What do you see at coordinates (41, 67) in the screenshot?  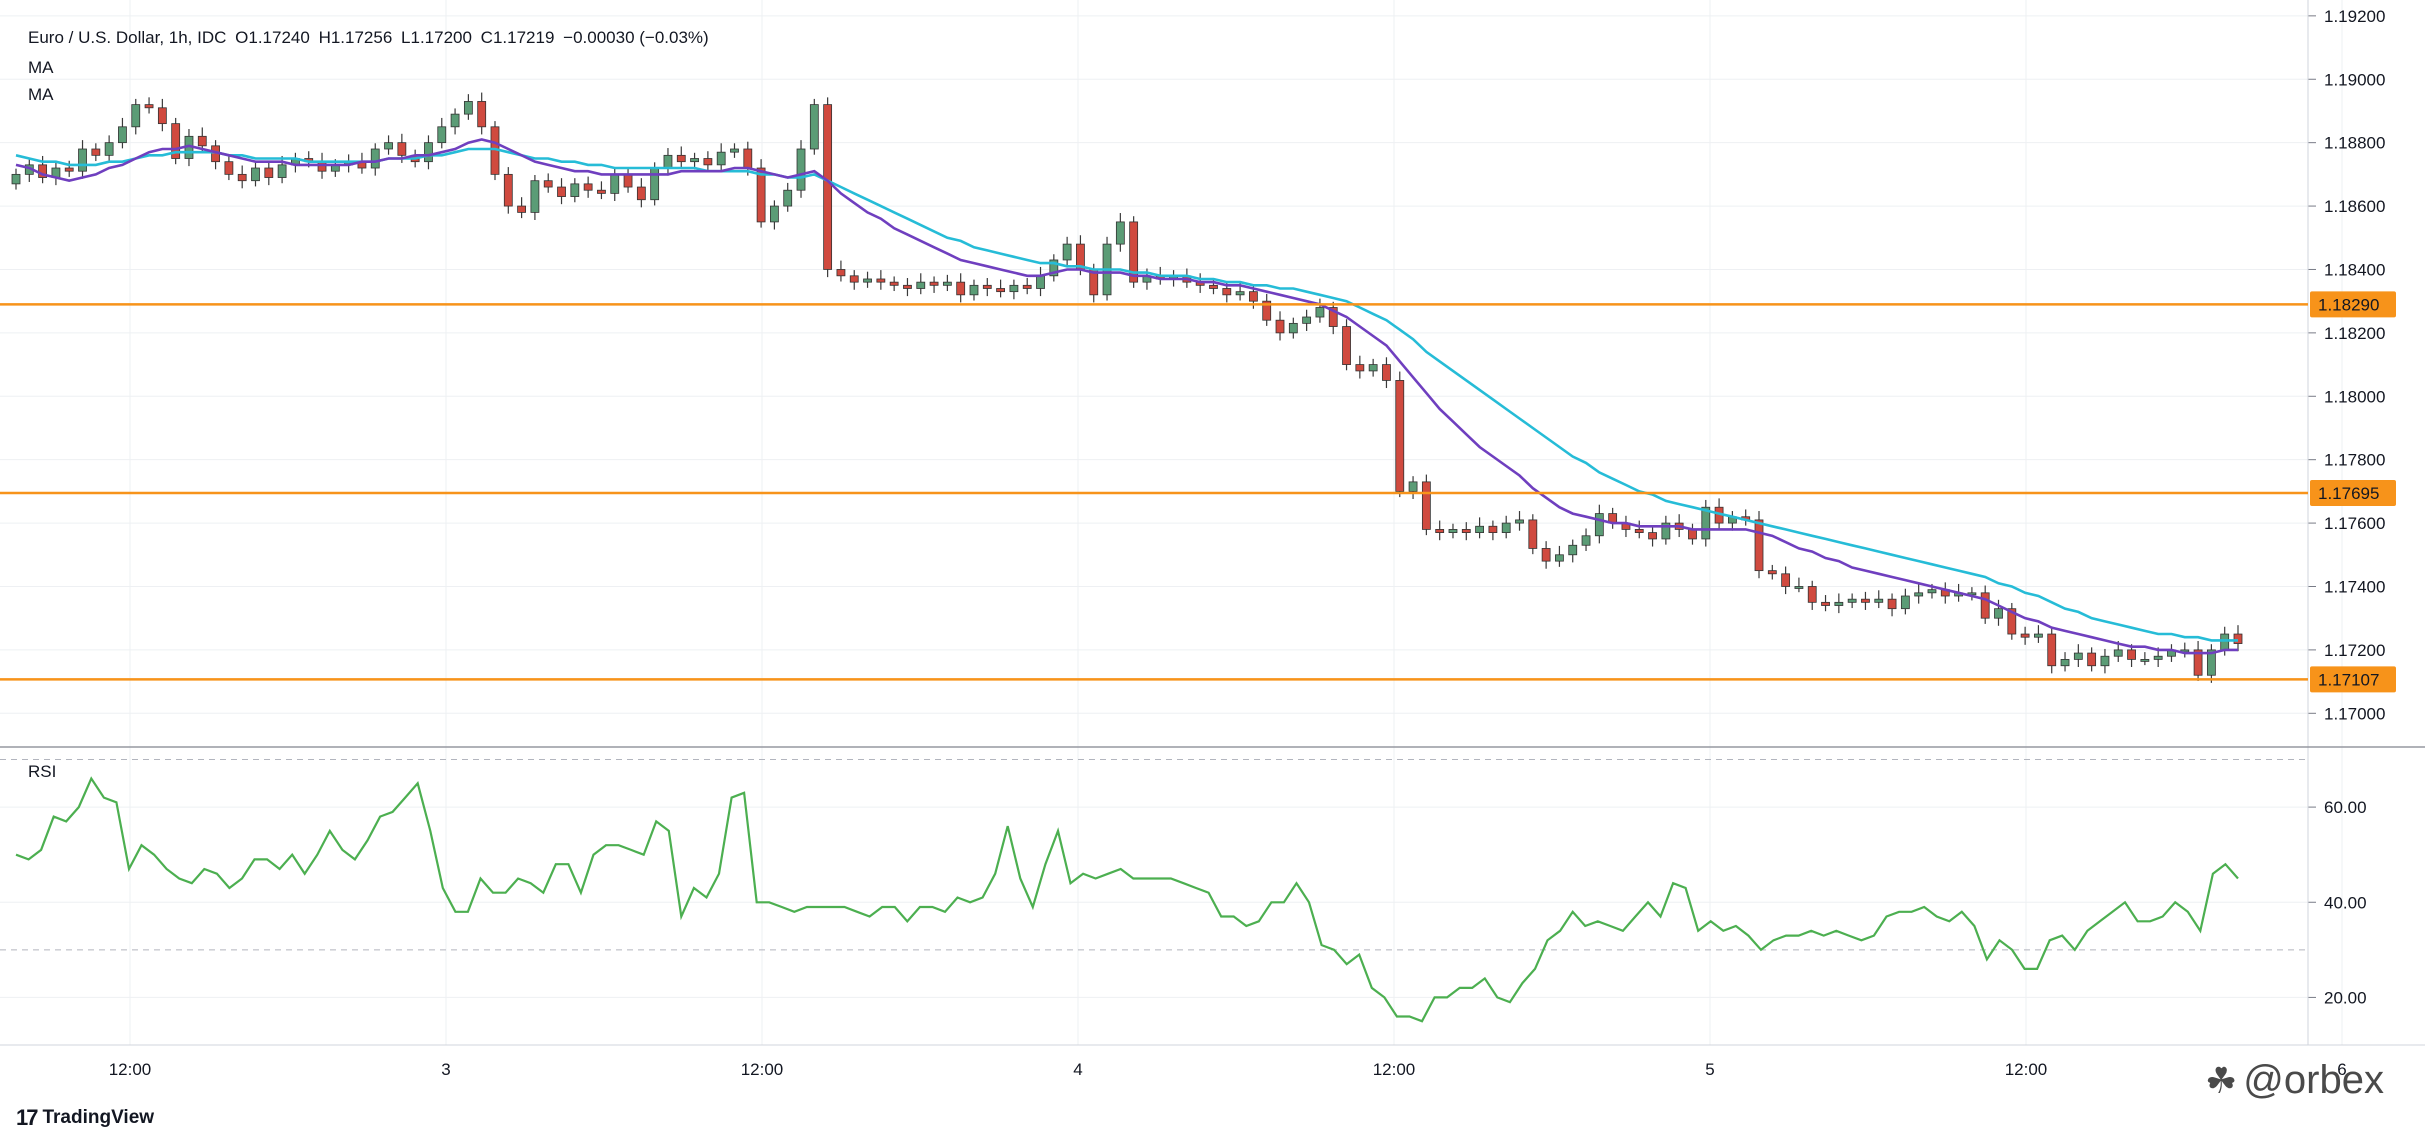 I see `ma1-legend: MA` at bounding box center [41, 67].